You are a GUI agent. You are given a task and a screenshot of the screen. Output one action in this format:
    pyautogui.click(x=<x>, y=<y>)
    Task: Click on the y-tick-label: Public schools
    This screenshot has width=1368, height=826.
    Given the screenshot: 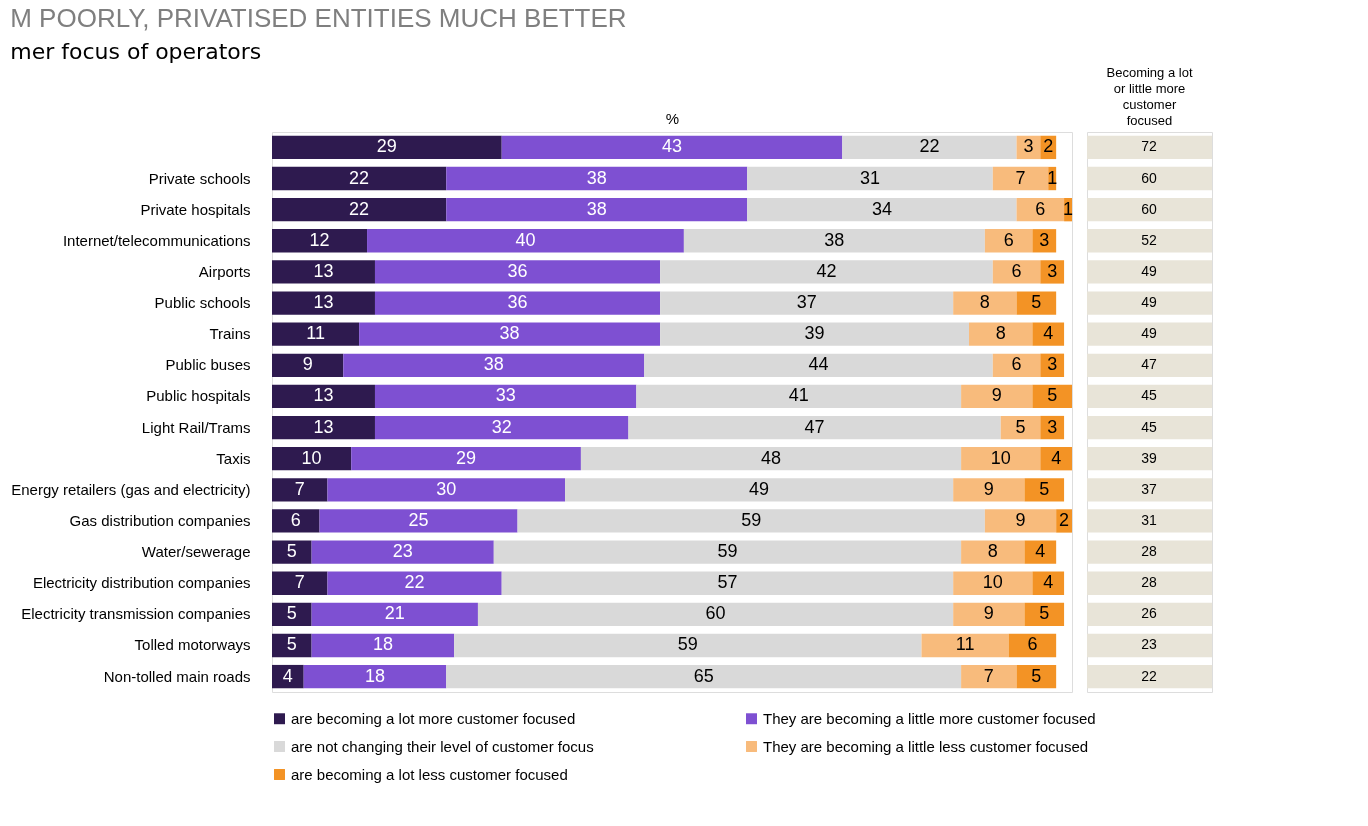 What is the action you would take?
    pyautogui.click(x=202, y=303)
    